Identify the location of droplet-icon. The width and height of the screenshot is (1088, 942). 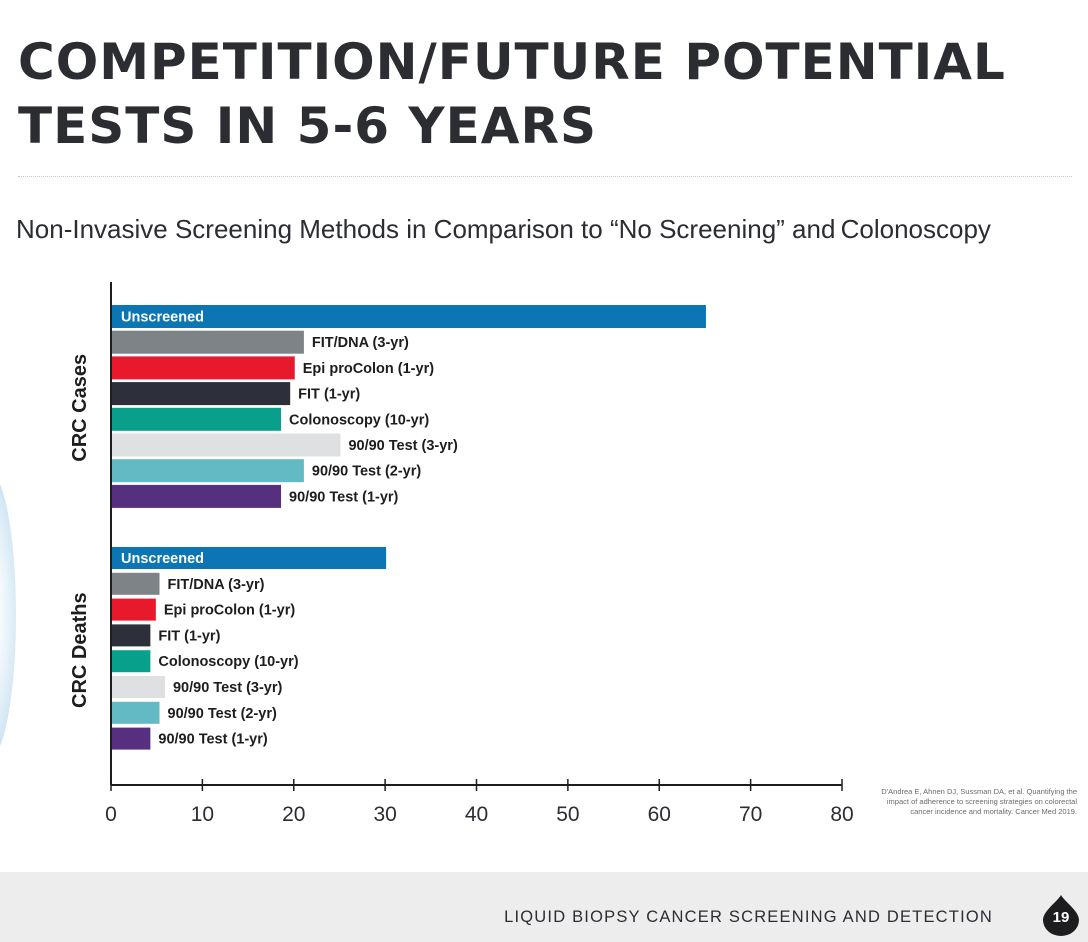
(1061, 915).